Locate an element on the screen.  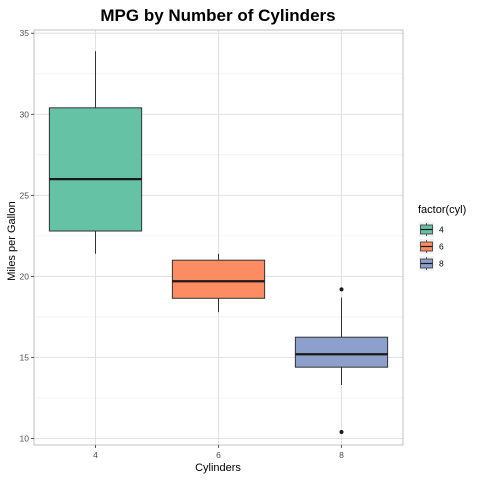
legend-item-6: 6 is located at coordinates (431, 246).